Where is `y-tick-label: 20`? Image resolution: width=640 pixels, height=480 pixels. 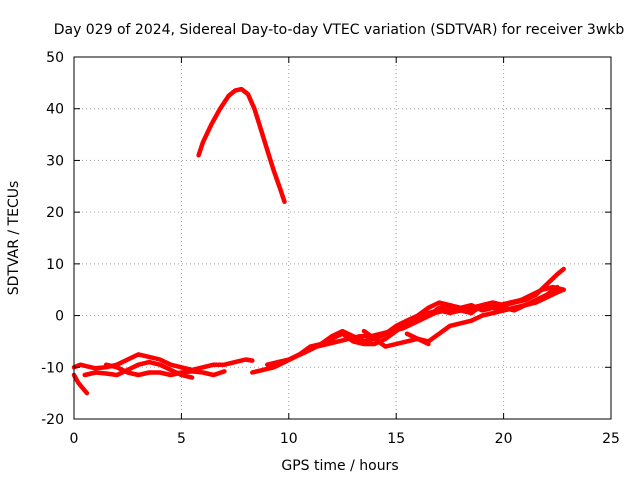 y-tick-label: 20 is located at coordinates (55, 213).